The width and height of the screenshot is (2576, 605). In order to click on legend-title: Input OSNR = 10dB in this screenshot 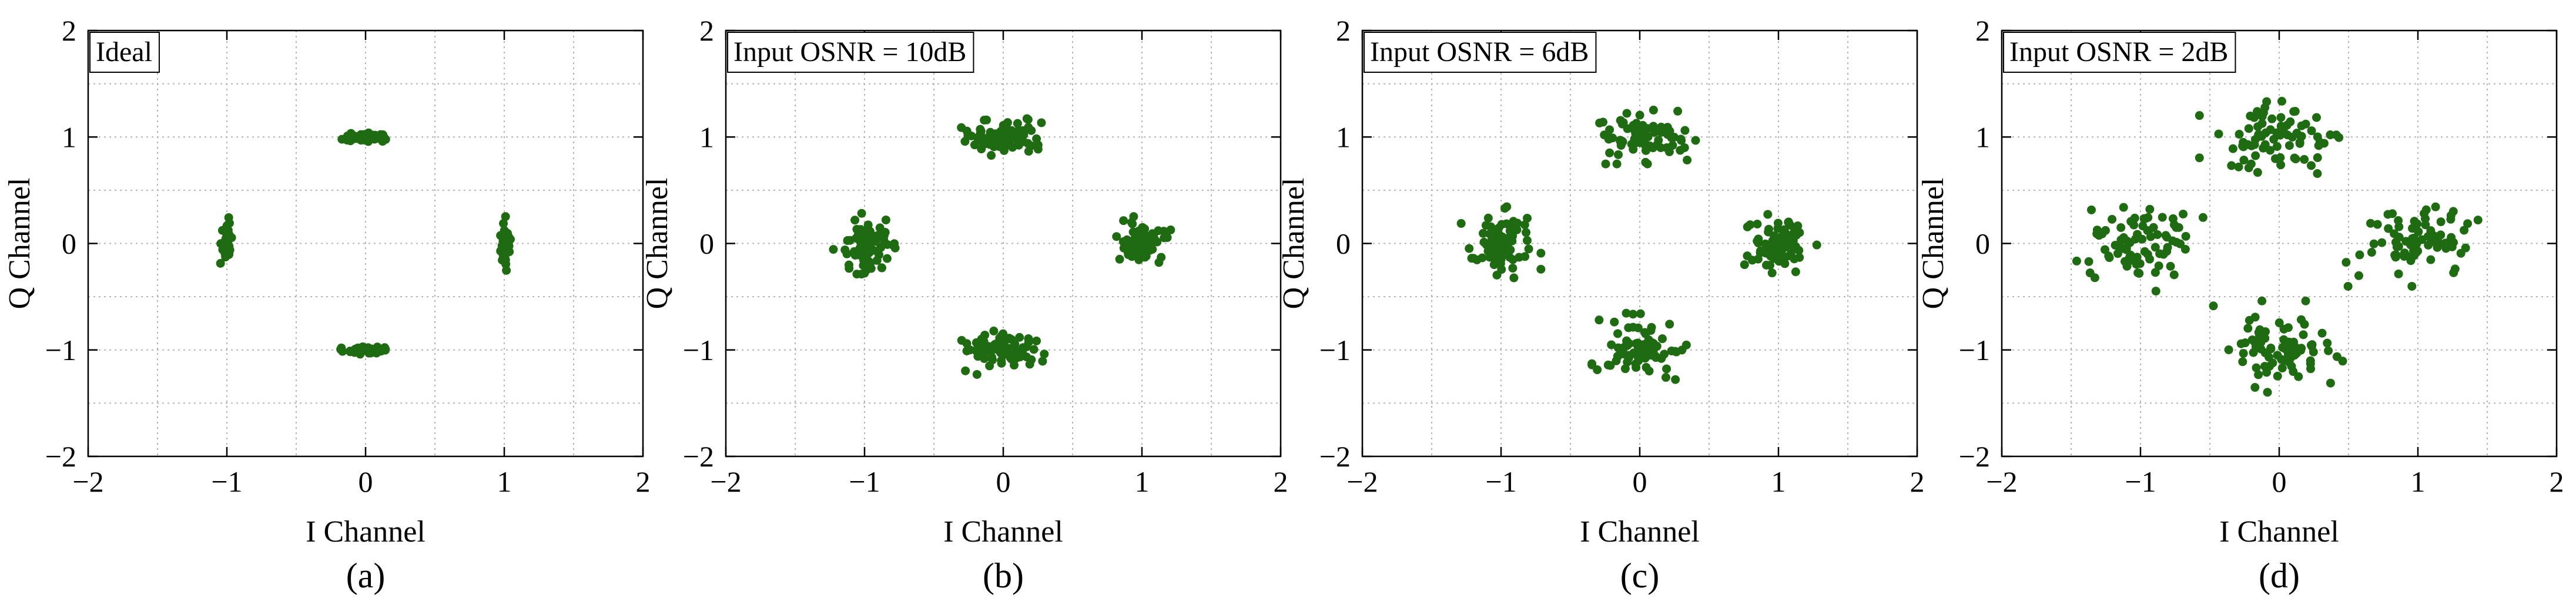, I will do `click(849, 52)`.